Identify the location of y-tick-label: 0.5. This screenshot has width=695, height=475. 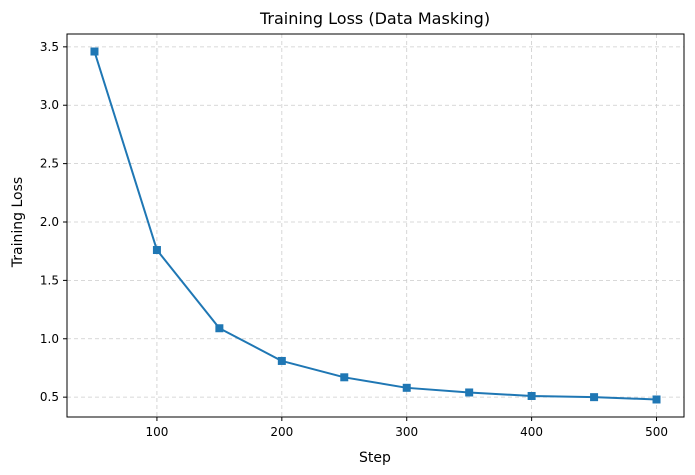
(49, 397).